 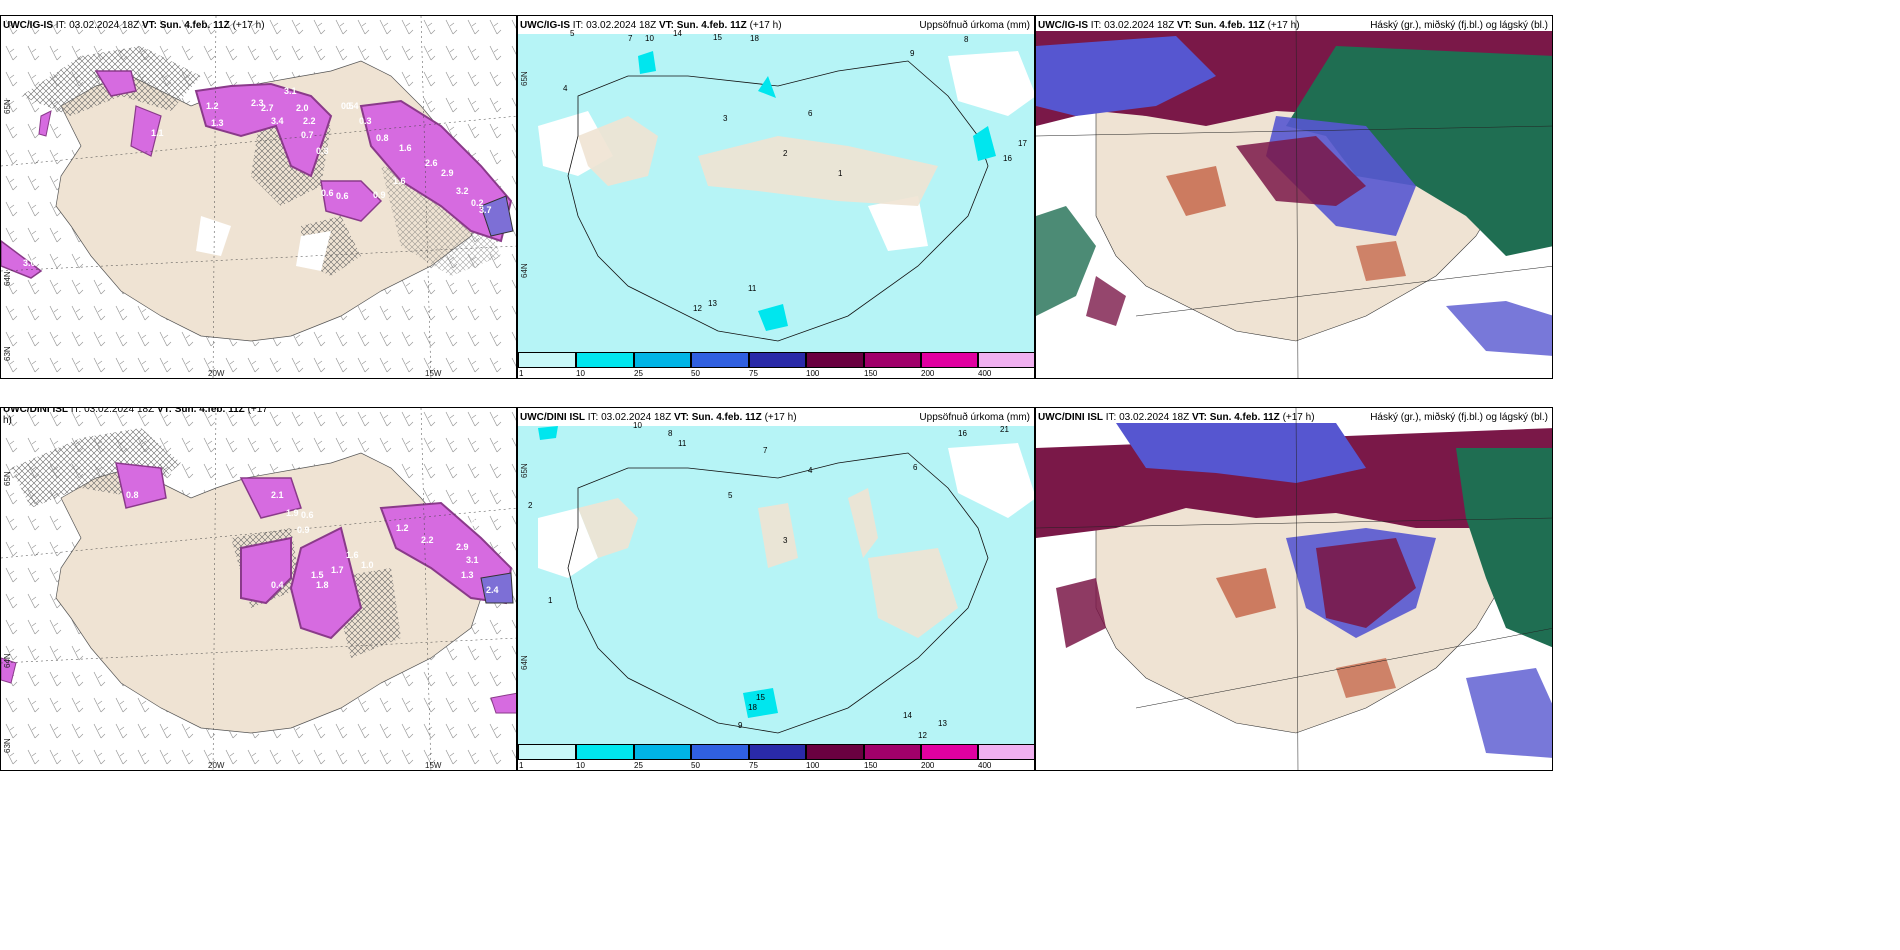 I want to click on value-label: 7, so click(x=630, y=38).